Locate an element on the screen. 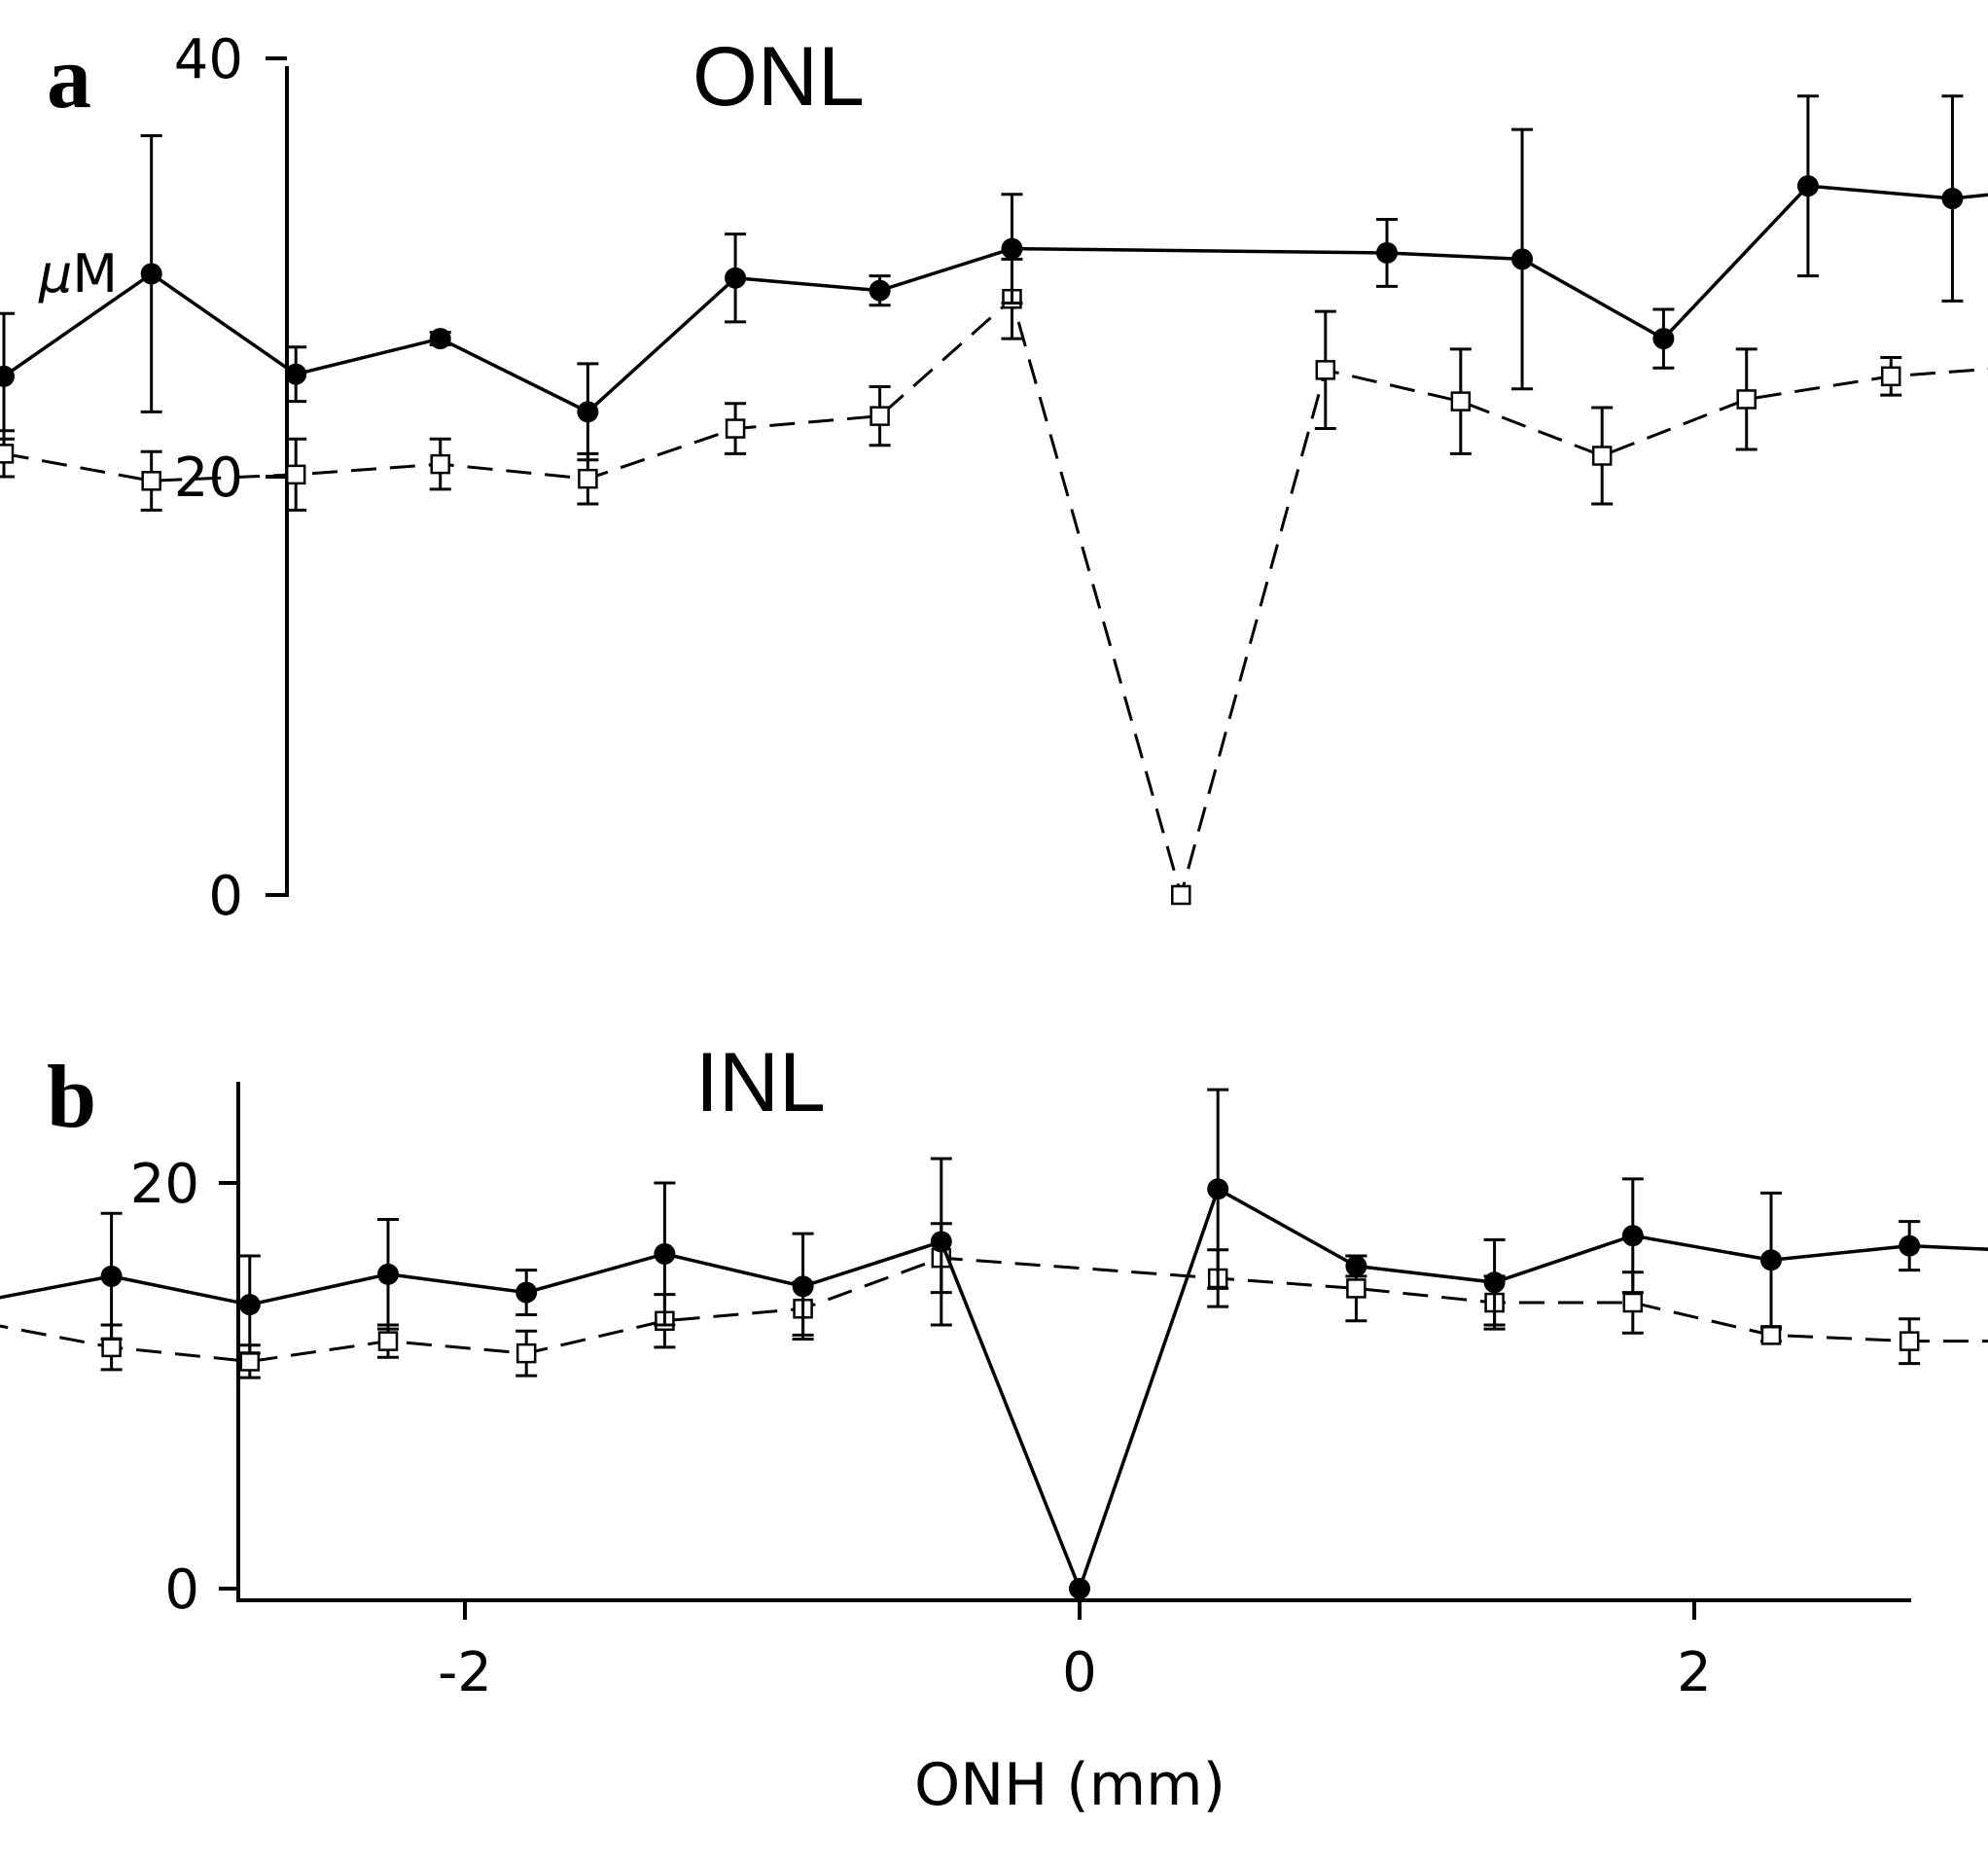 This screenshot has width=1988, height=1861. panel-b-title: INL is located at coordinates (760, 1082).